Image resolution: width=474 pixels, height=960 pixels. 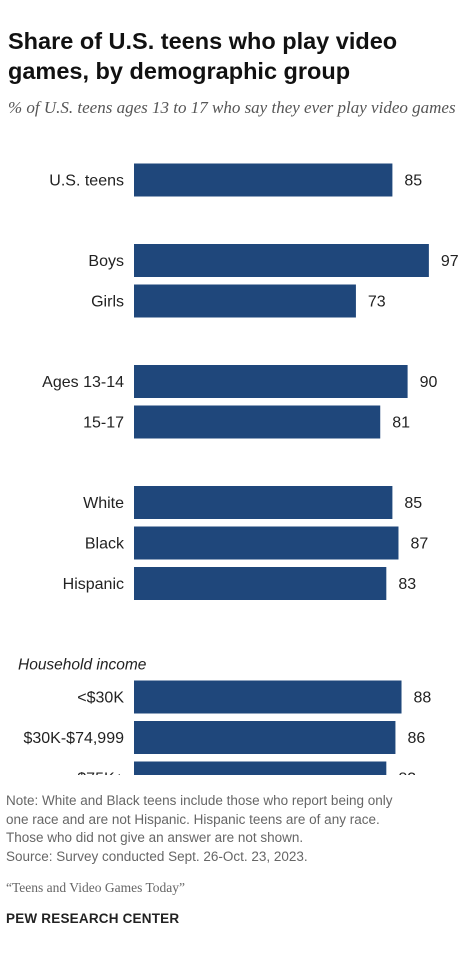 What do you see at coordinates (82, 665) in the screenshot?
I see `group-label: Household income` at bounding box center [82, 665].